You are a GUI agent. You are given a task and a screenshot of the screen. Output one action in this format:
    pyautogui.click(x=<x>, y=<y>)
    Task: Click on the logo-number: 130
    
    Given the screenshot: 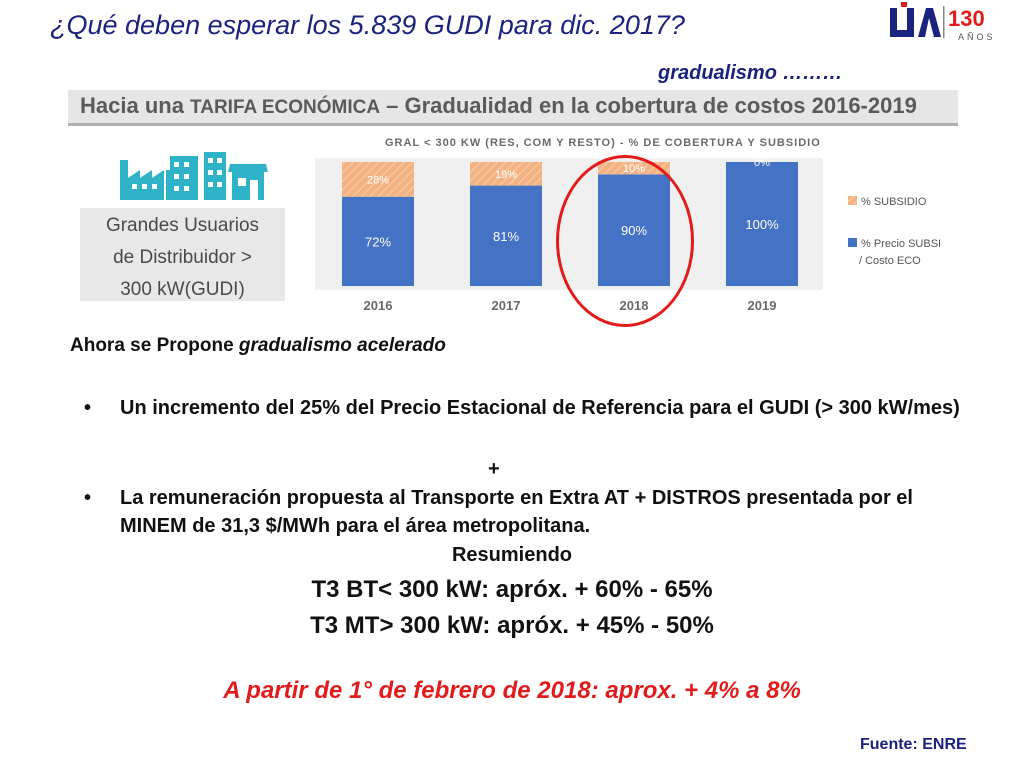 What is the action you would take?
    pyautogui.click(x=966, y=18)
    